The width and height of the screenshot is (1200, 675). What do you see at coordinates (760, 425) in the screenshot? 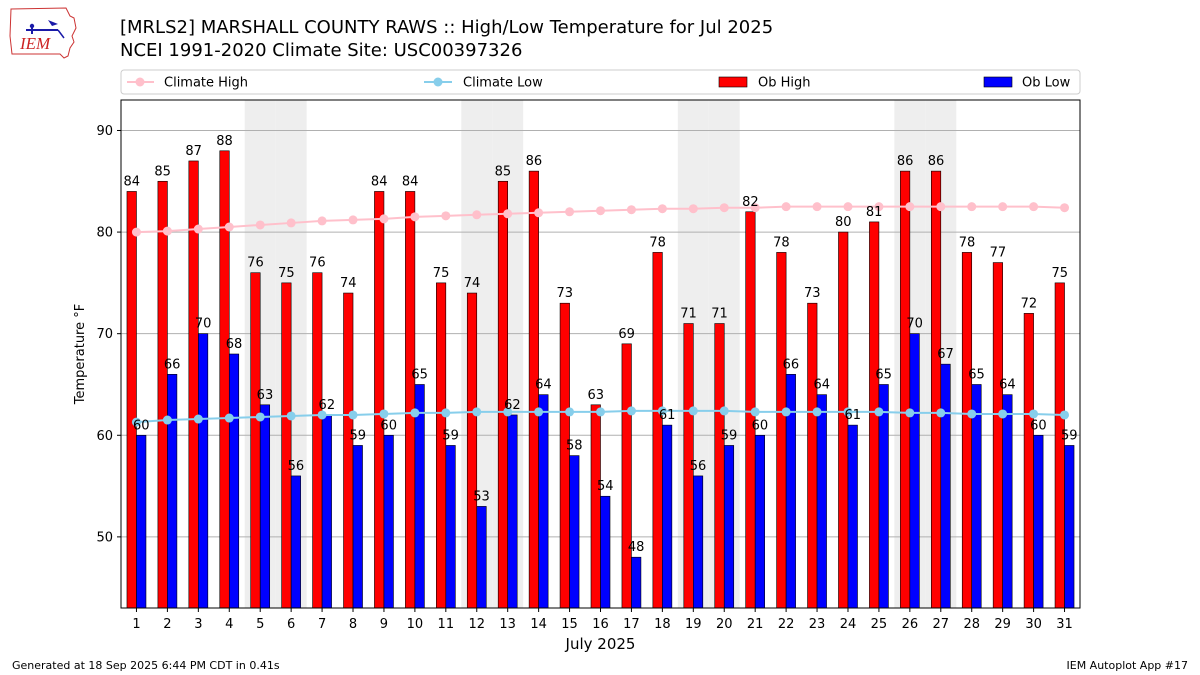
I see `ob-low-label: 60` at bounding box center [760, 425].